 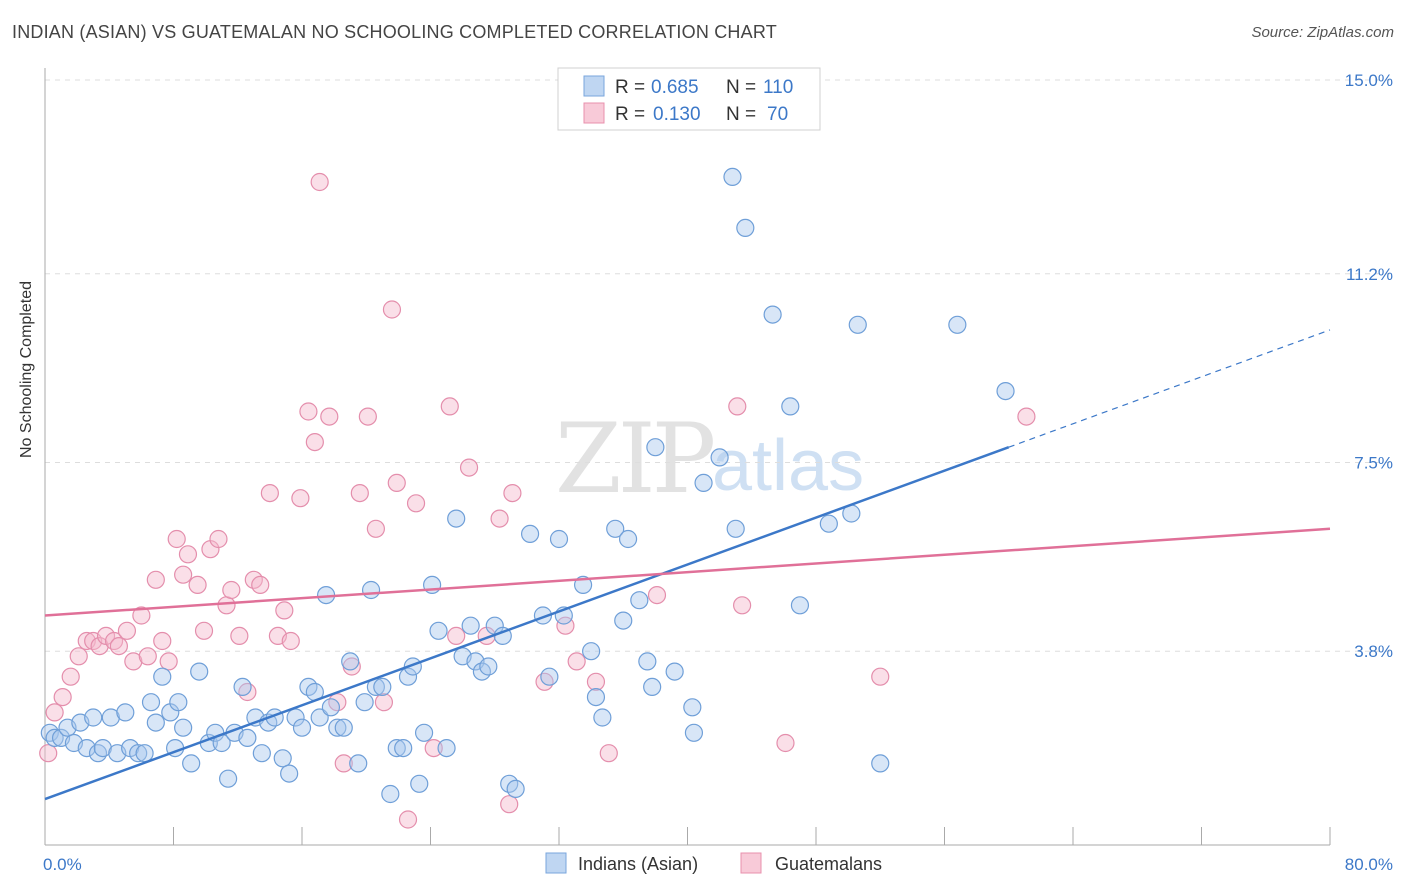 What do you see at coordinates (778, 87) in the screenshot?
I see `legend-n-value-1: 110` at bounding box center [778, 87].